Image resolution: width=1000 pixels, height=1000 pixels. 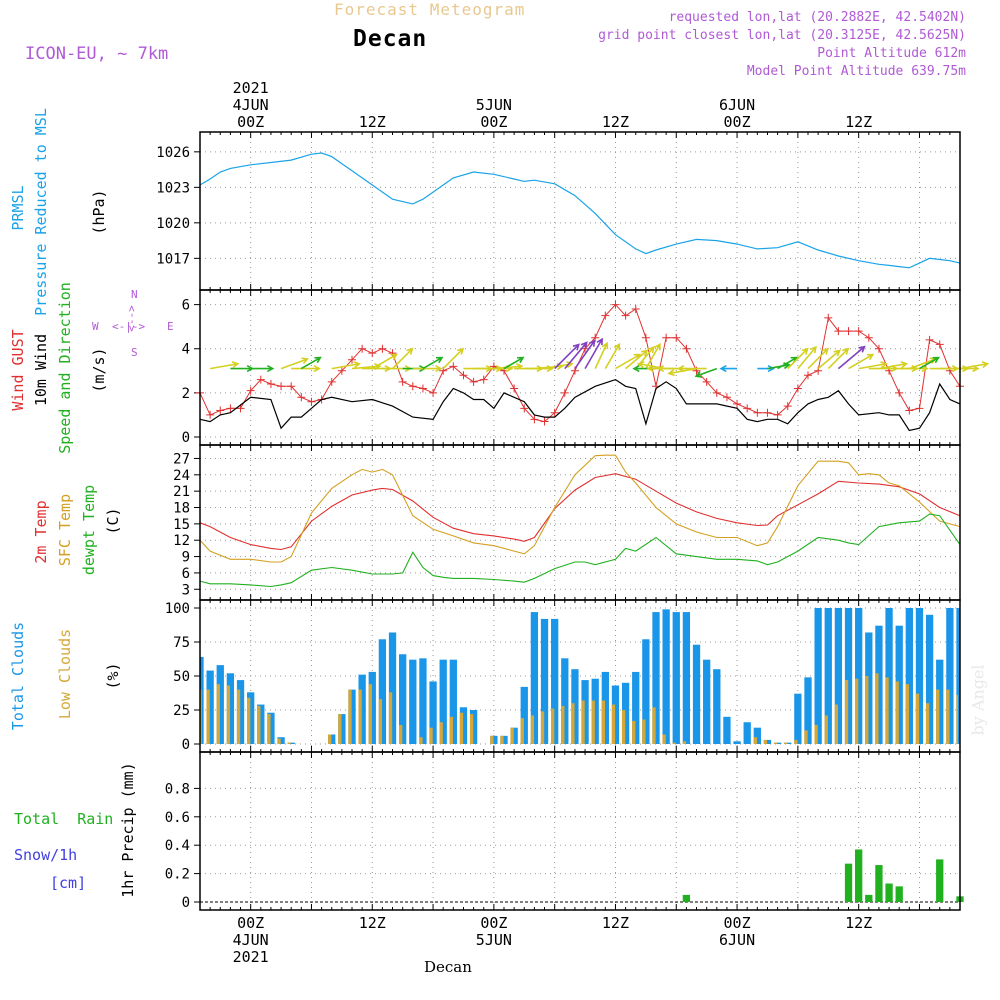 What do you see at coordinates (250, 105) in the screenshot?
I see `top-time-label: 4JUN` at bounding box center [250, 105].